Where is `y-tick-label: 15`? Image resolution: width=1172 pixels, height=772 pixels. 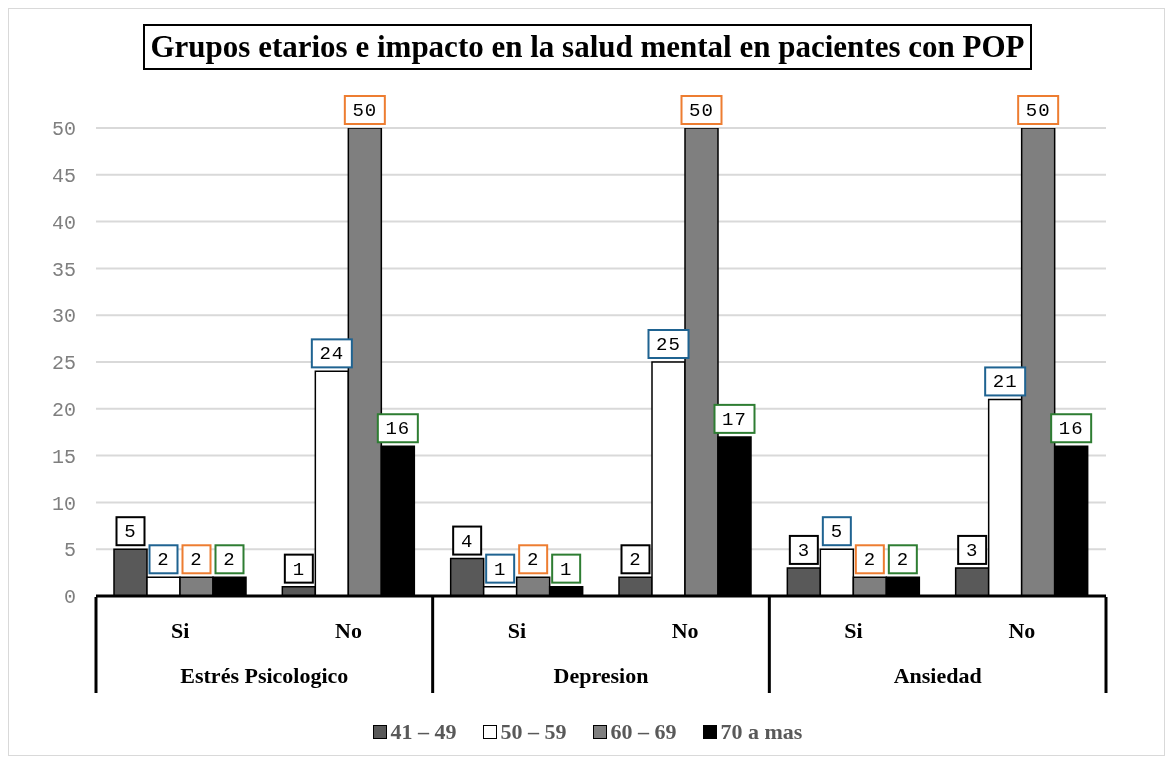 y-tick-label: 15 is located at coordinates (63, 457).